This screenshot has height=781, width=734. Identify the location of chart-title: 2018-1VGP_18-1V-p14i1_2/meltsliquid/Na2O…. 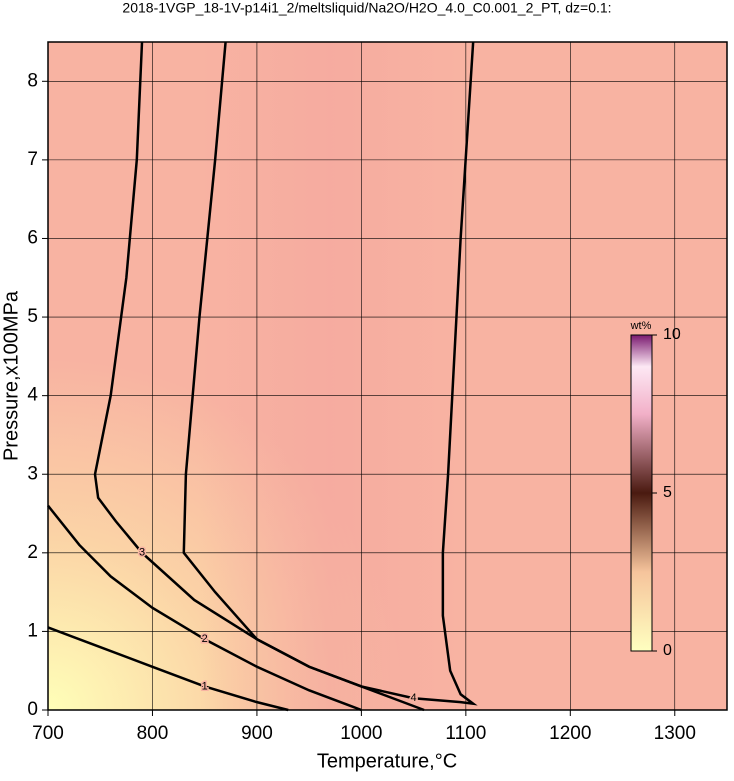
(366, 8).